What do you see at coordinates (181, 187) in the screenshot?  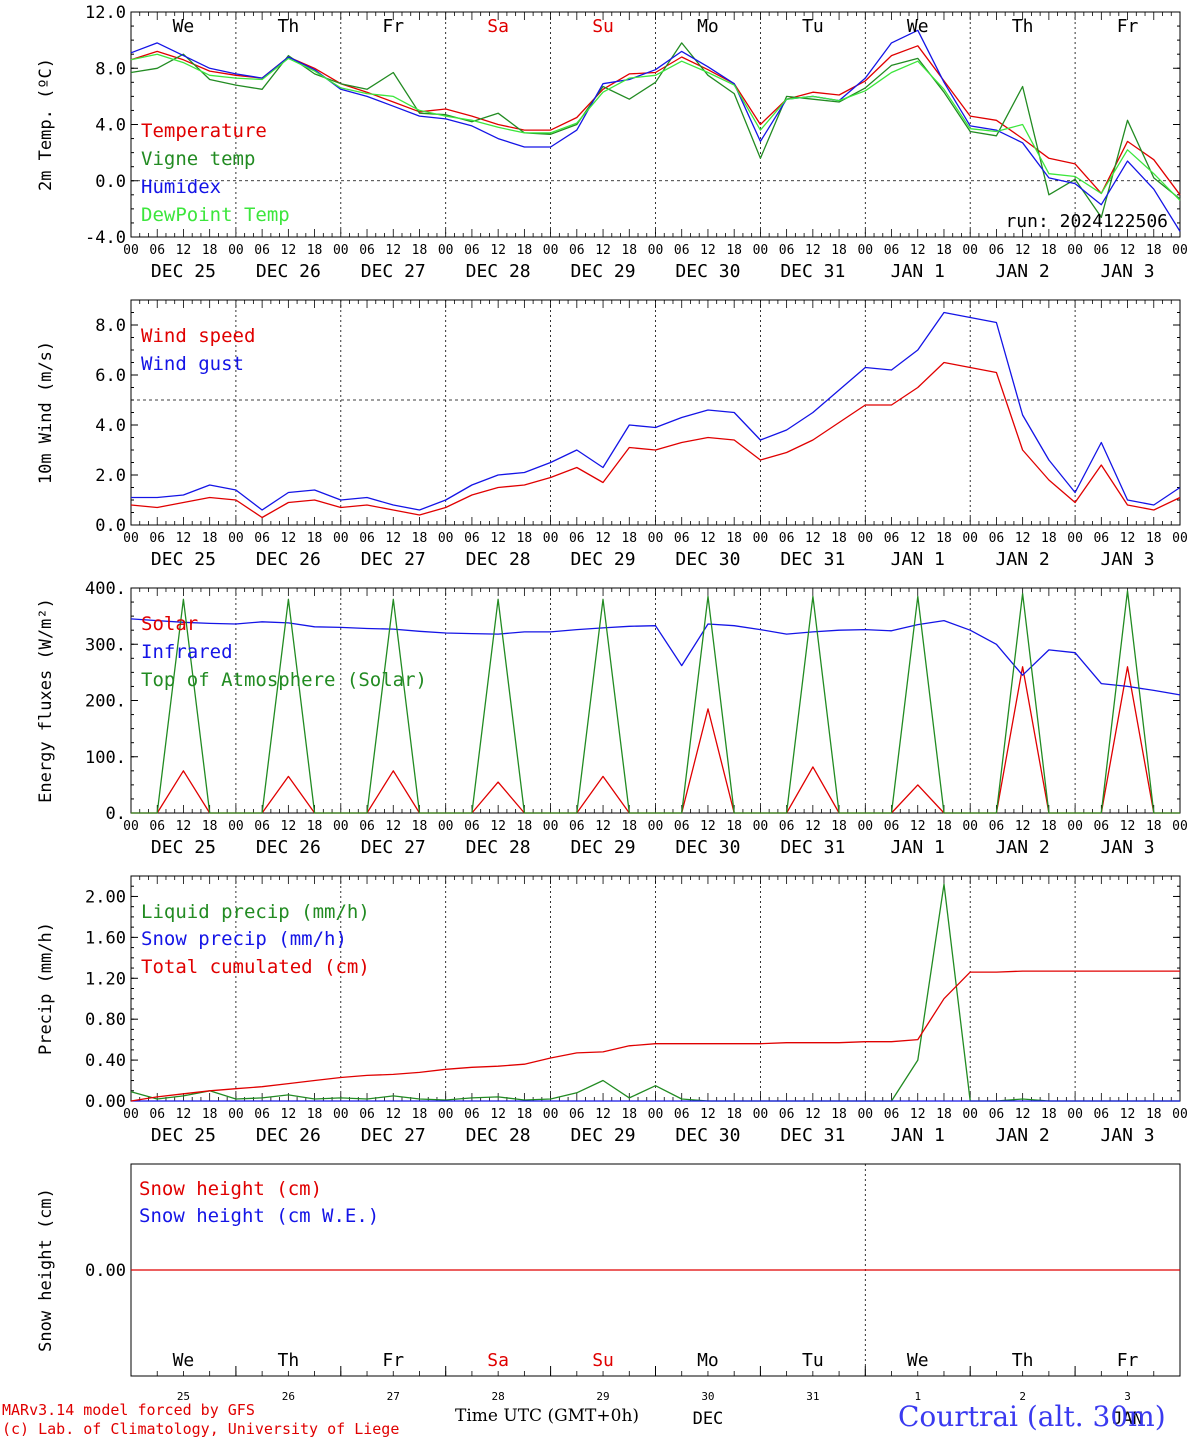 I see `legend-entry: Humidex` at bounding box center [181, 187].